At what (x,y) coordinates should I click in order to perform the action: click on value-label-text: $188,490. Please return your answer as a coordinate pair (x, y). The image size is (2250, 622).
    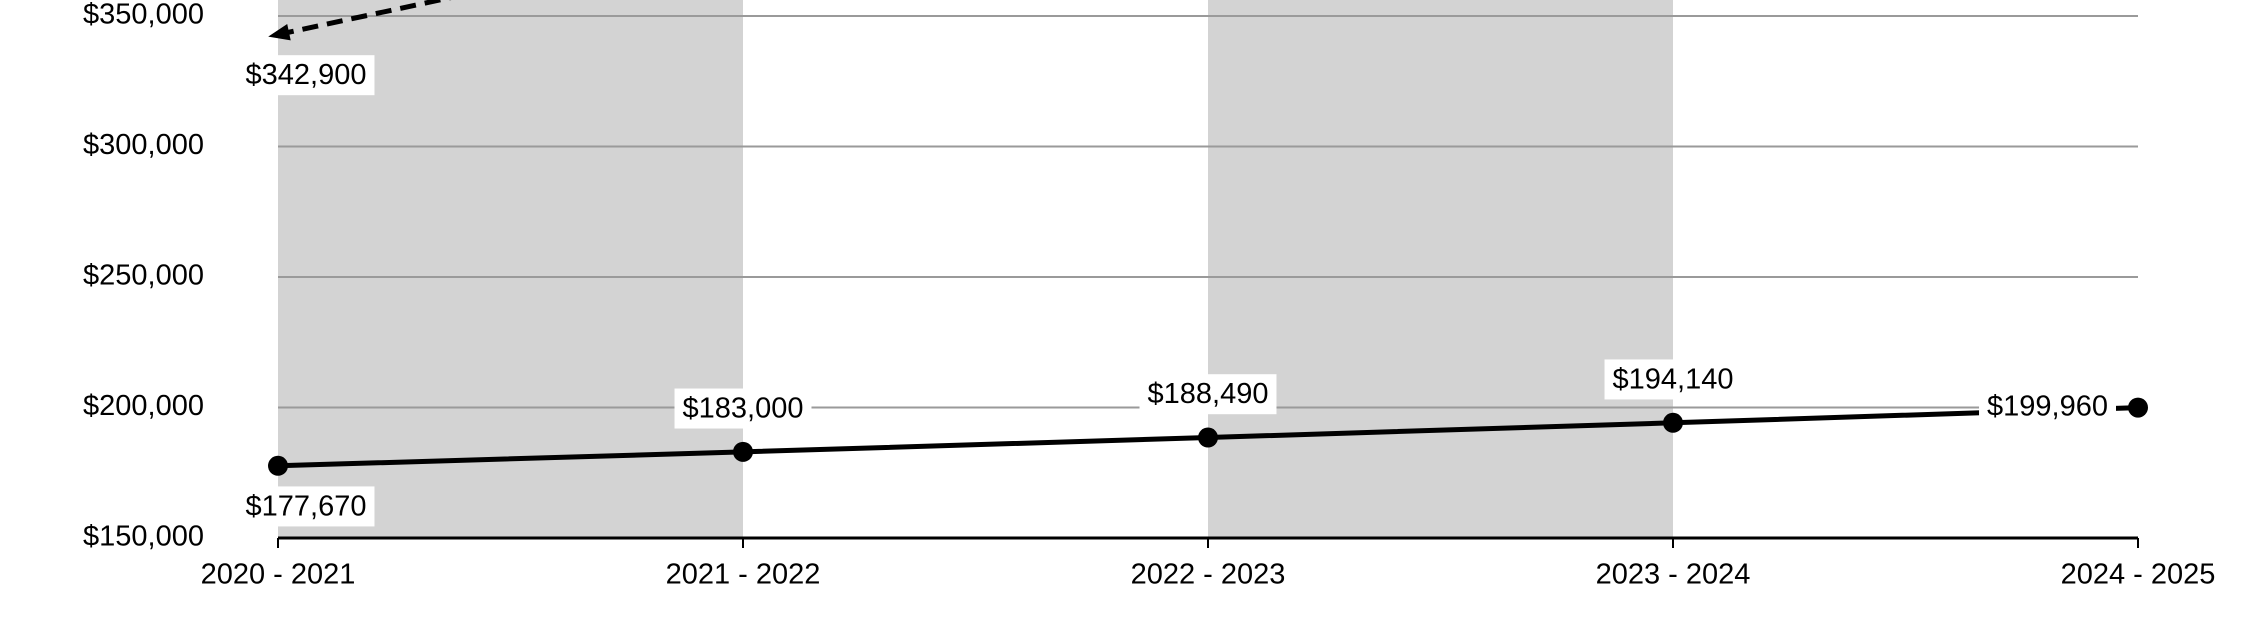
    Looking at the image, I should click on (1208, 394).